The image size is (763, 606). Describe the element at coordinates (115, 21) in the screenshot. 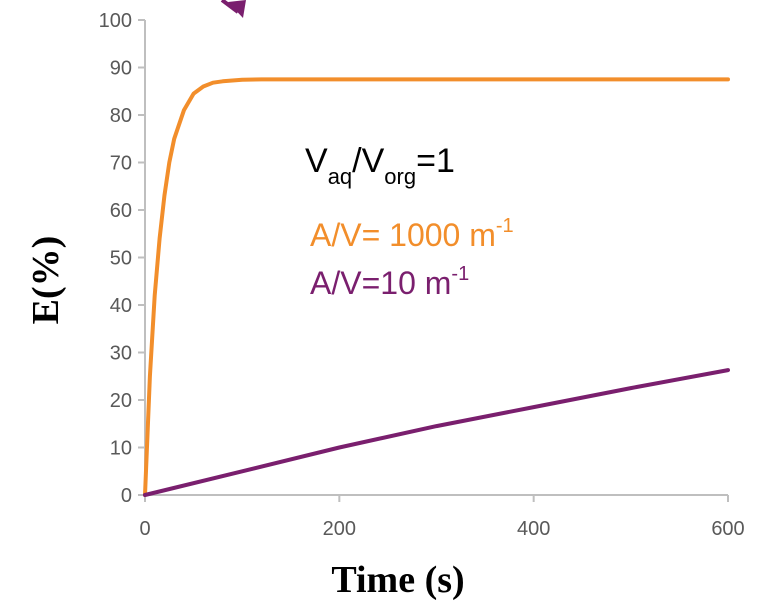

I see `y-tick-label: 100` at that location.